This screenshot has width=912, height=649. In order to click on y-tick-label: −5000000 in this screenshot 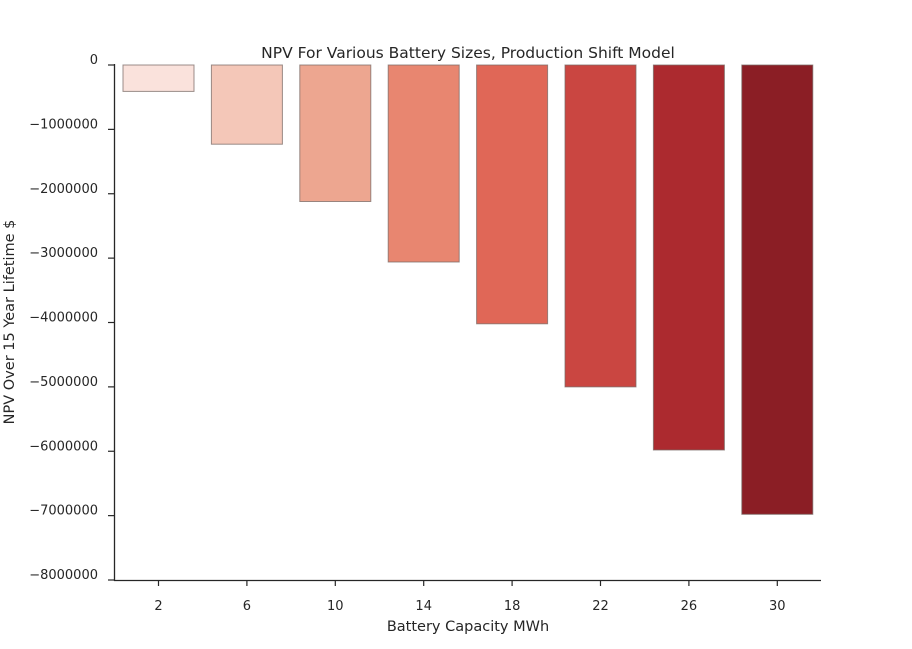, I will do `click(63, 382)`.